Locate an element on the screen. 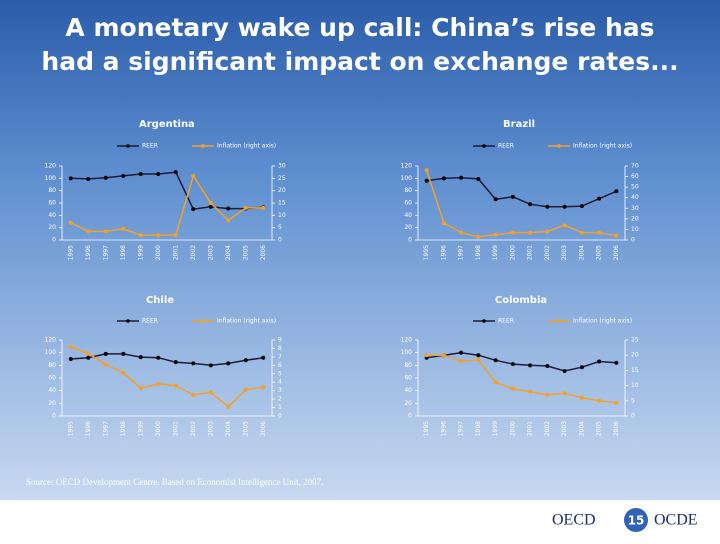 The width and height of the screenshot is (720, 544). y2-tick-label: 70 is located at coordinates (635, 166).